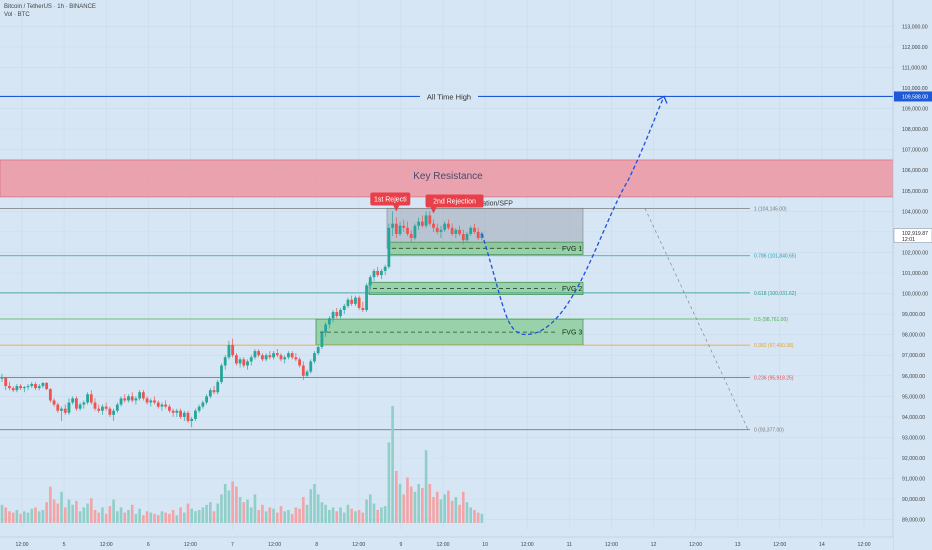 This screenshot has height=550, width=932. Describe the element at coordinates (232, 545) in the screenshot. I see `time-tick-label: 7` at that location.